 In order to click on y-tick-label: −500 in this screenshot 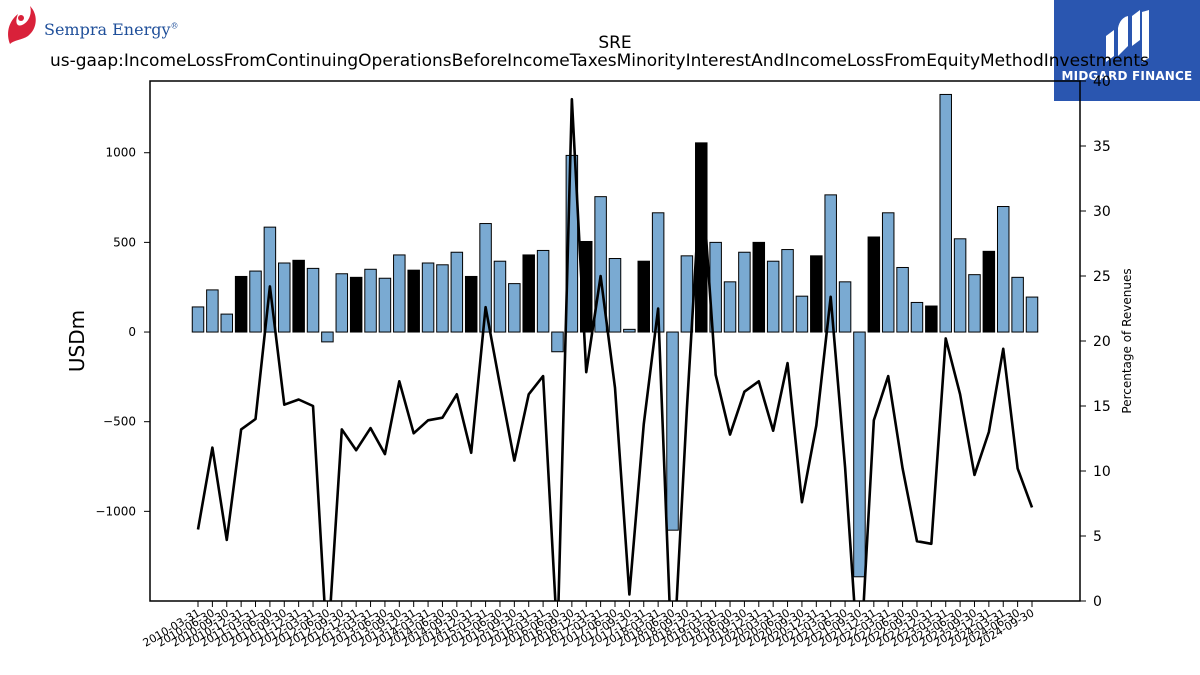, I will do `click(119, 422)`.